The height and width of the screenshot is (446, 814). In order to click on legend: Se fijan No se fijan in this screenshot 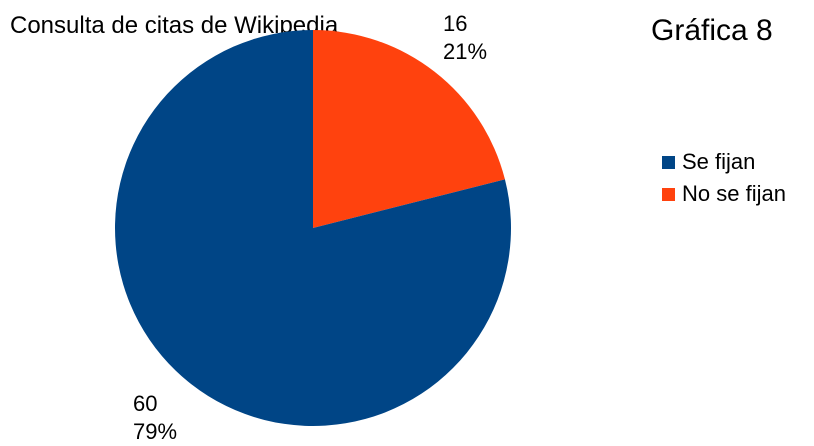, I will do `click(724, 178)`.